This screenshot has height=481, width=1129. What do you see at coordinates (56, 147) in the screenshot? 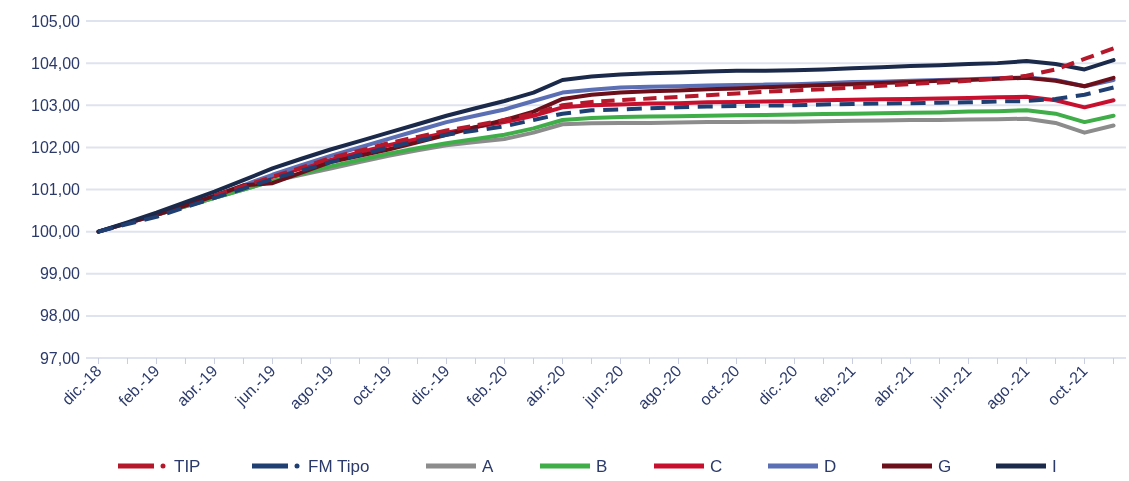
I see `y-tick-label: 102,00` at bounding box center [56, 147].